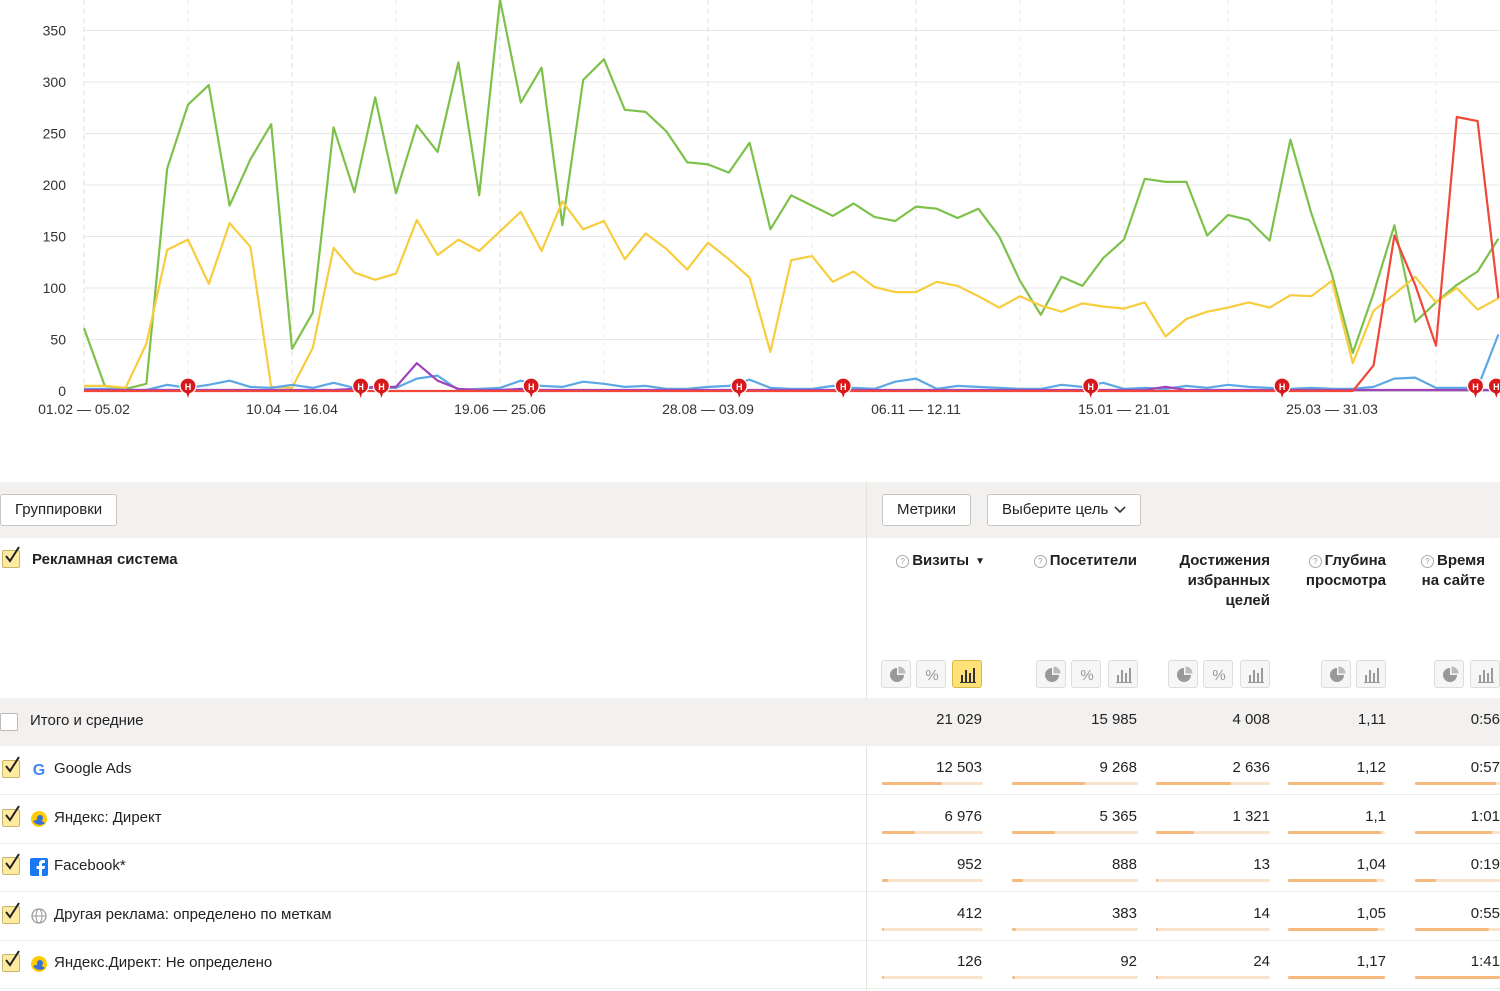 Image resolution: width=1500 pixels, height=991 pixels. I want to click on row-label: Facebook*, so click(90, 865).